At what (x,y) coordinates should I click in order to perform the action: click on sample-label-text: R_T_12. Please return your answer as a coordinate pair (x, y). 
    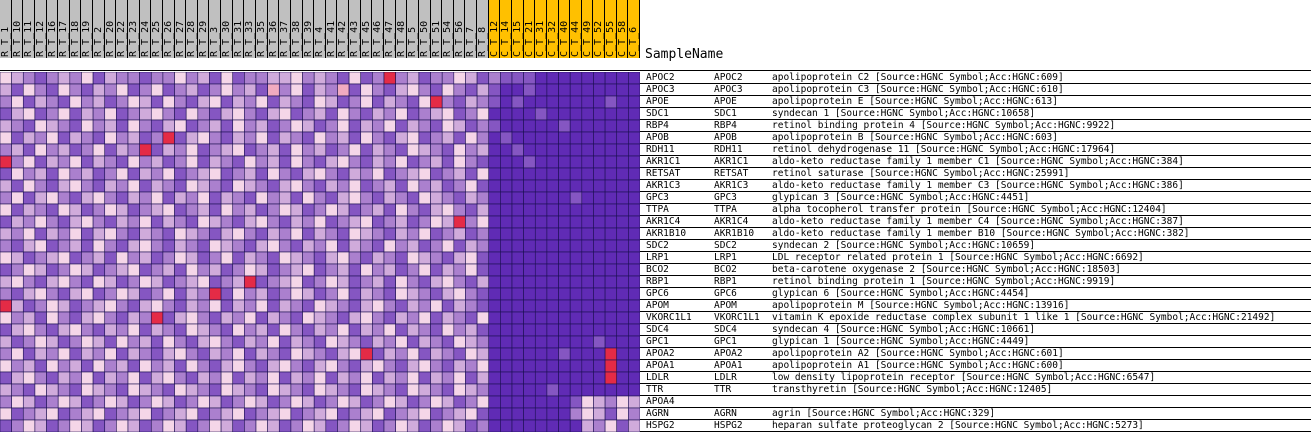
    Looking at the image, I should click on (40, 38).